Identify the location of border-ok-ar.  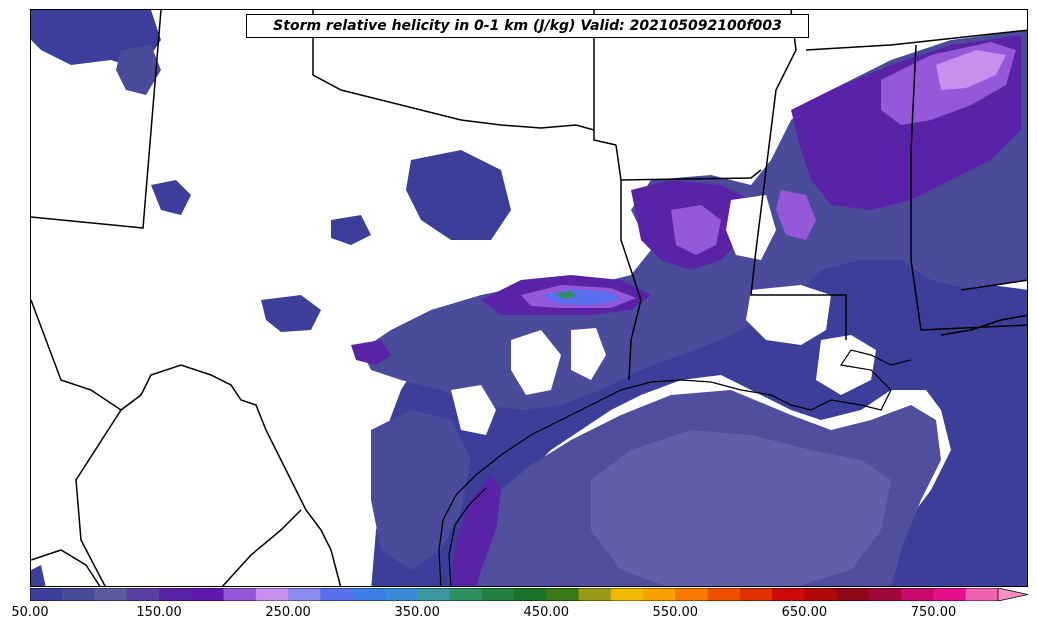
(605, 78).